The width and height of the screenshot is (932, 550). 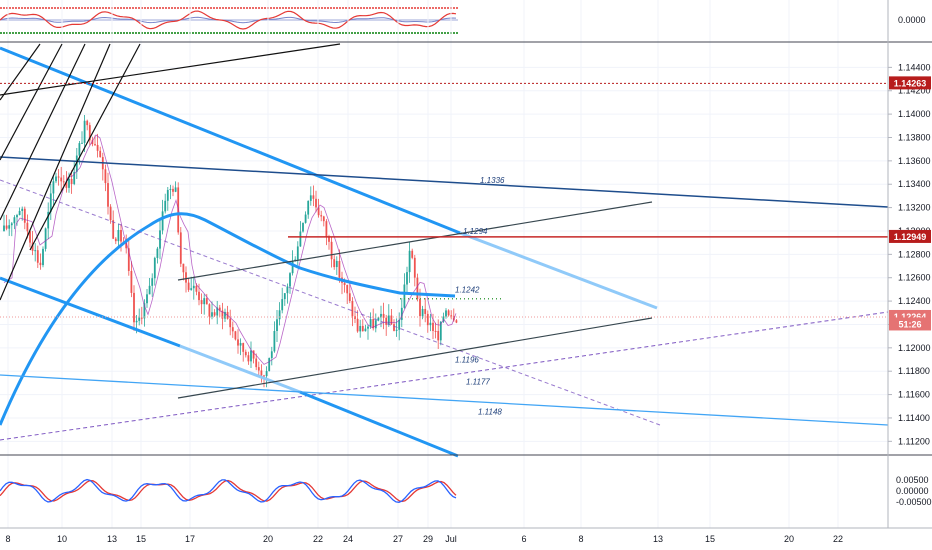 I want to click on lower-osc-line, so click(x=228, y=490).